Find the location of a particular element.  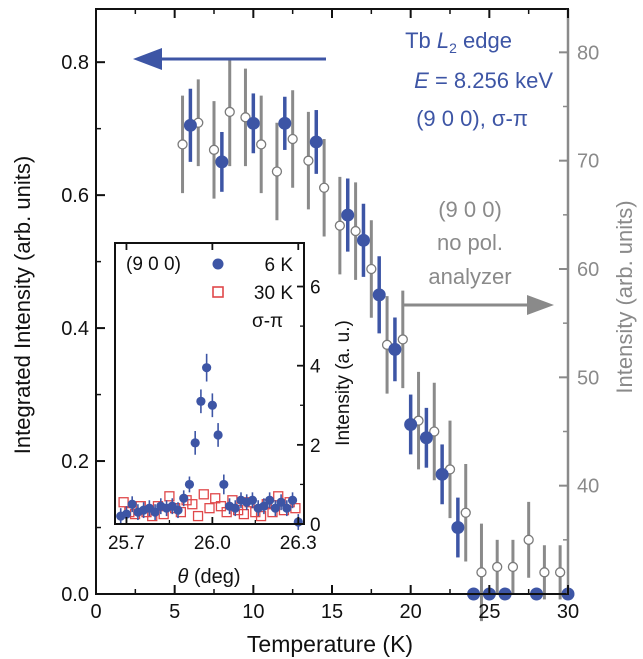

y-left-tick-label: 0.8 is located at coordinates (75, 63).